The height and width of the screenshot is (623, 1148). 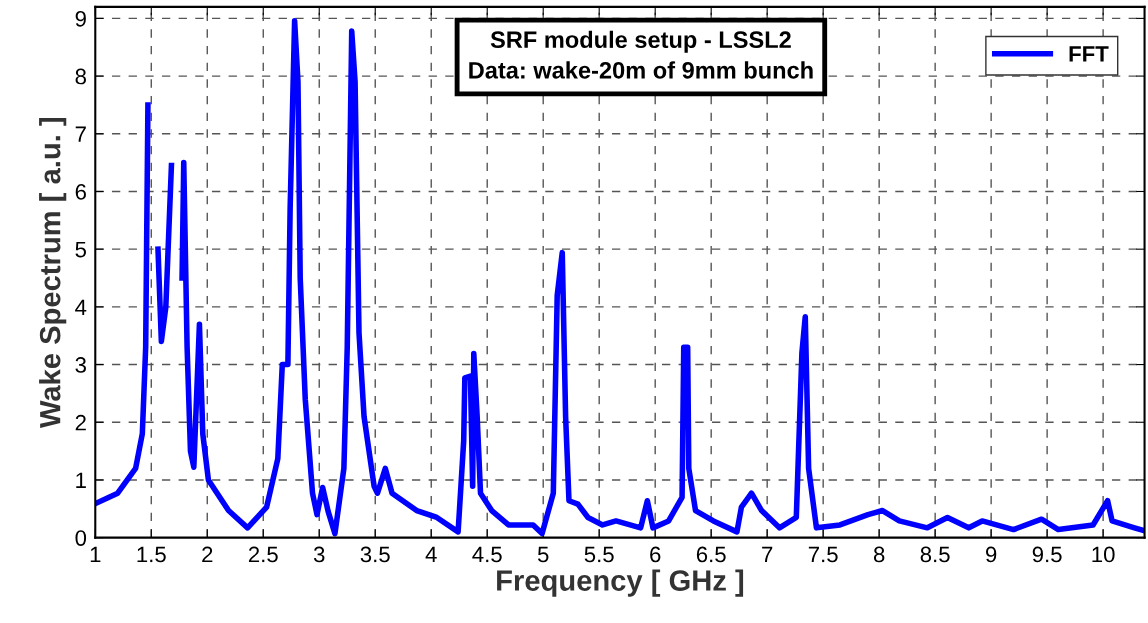 I want to click on x-tick-label: 4, so click(x=431, y=554).